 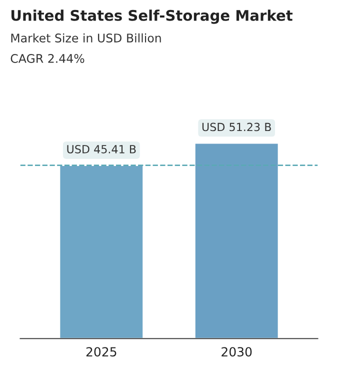 I want to click on text: CAGR 2.44%, so click(x=47, y=58).